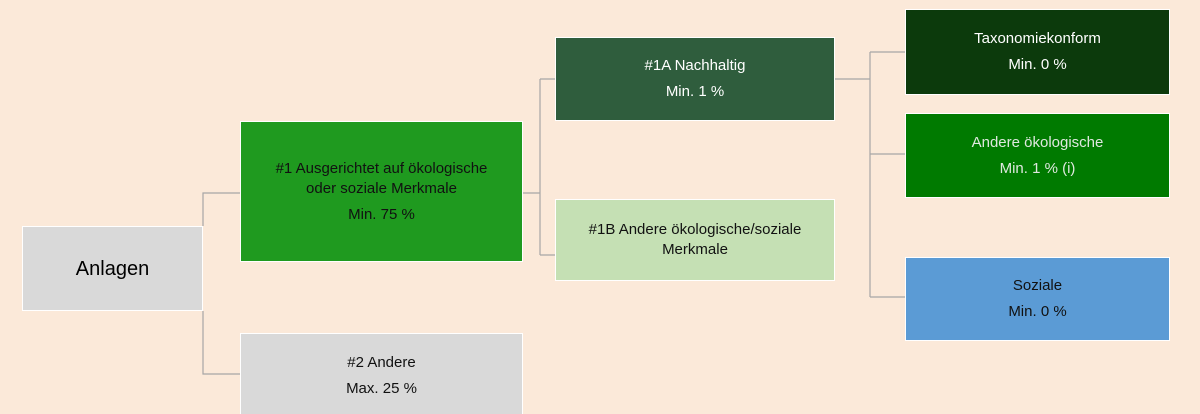  Describe the element at coordinates (381, 168) in the screenshot. I see `node-label: #1 Ausgerichtet auf ökologische` at that location.